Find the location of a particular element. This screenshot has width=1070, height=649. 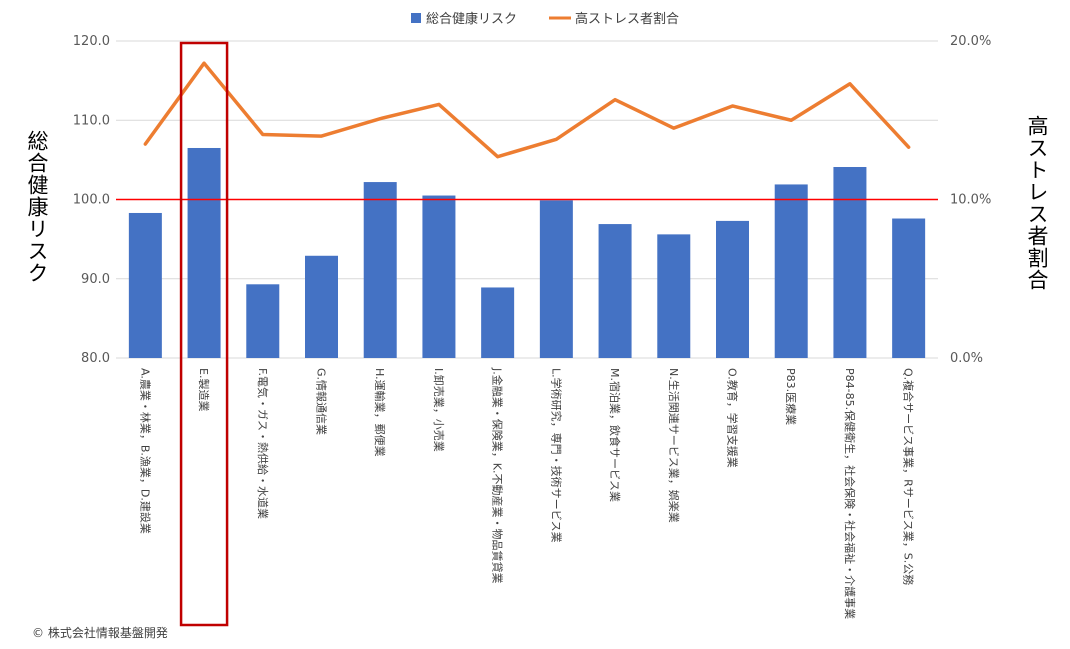

stress-ratio-line is located at coordinates (527, 110).